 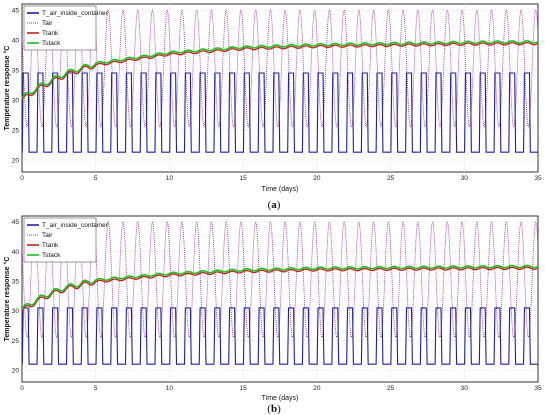 What do you see at coordinates (391, 178) in the screenshot?
I see `x-tick-label-a: 25` at bounding box center [391, 178].